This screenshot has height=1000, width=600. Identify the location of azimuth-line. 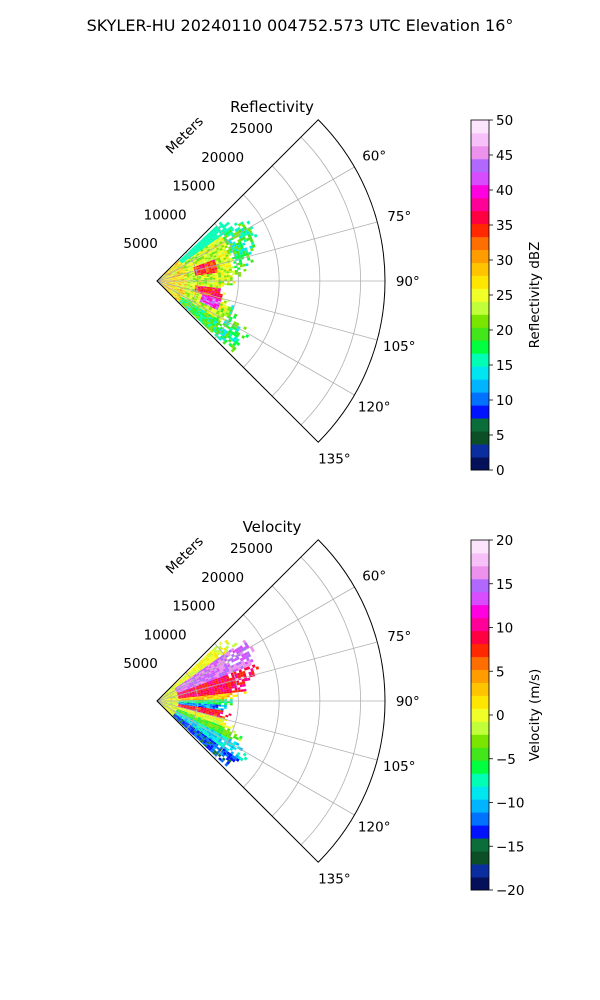
(255, 224).